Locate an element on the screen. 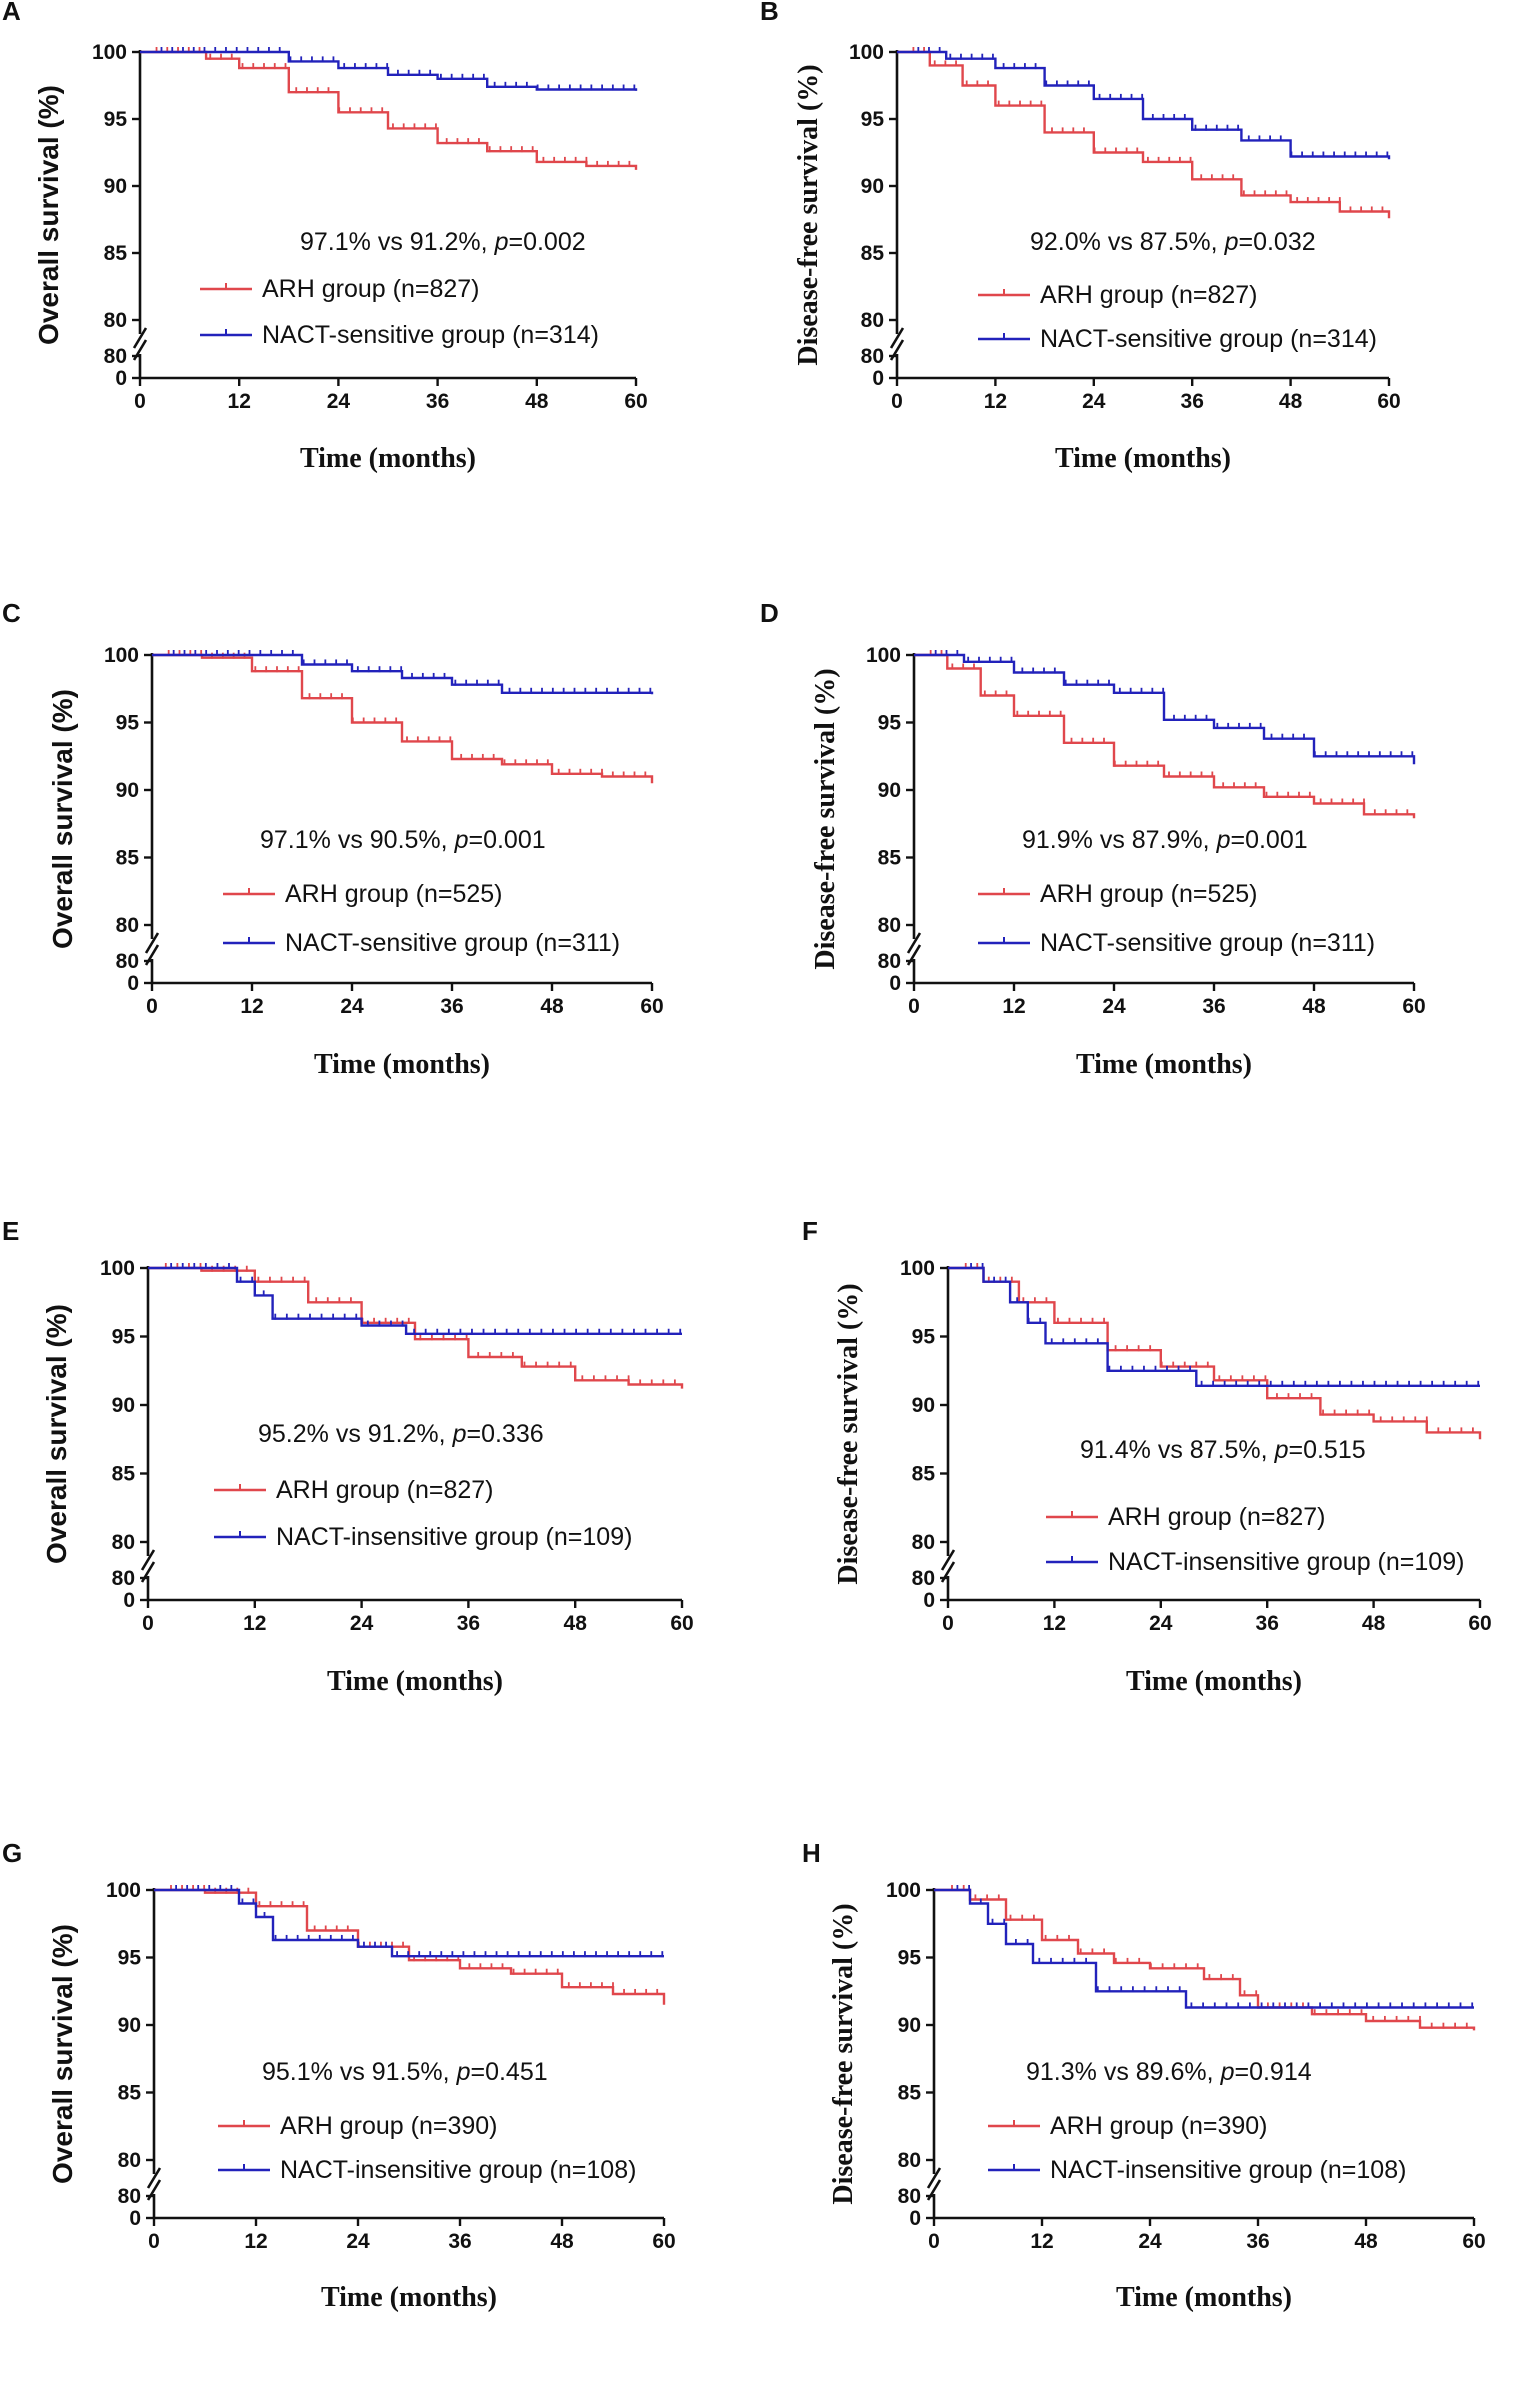 The height and width of the screenshot is (2408, 1536). panel-label: D is located at coordinates (769, 613).